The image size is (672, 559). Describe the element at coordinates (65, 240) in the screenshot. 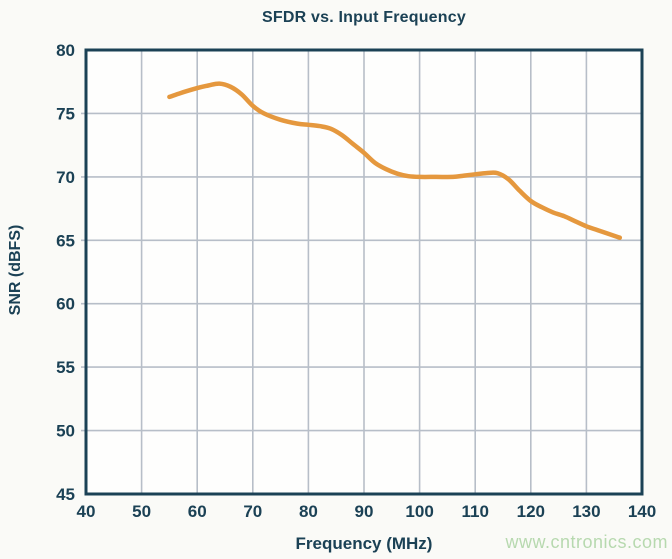

I see `y-tick-label: 65` at that location.